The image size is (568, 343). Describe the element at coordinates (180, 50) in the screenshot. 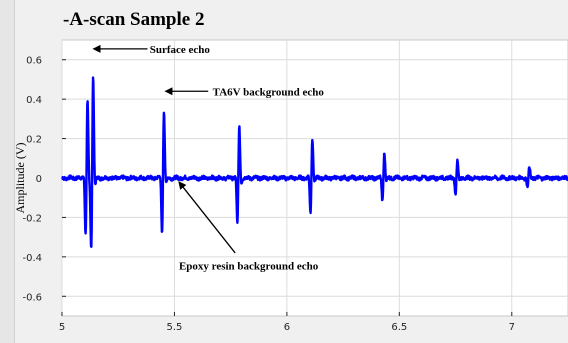

I see `surface-echo-label: Surface echo` at that location.